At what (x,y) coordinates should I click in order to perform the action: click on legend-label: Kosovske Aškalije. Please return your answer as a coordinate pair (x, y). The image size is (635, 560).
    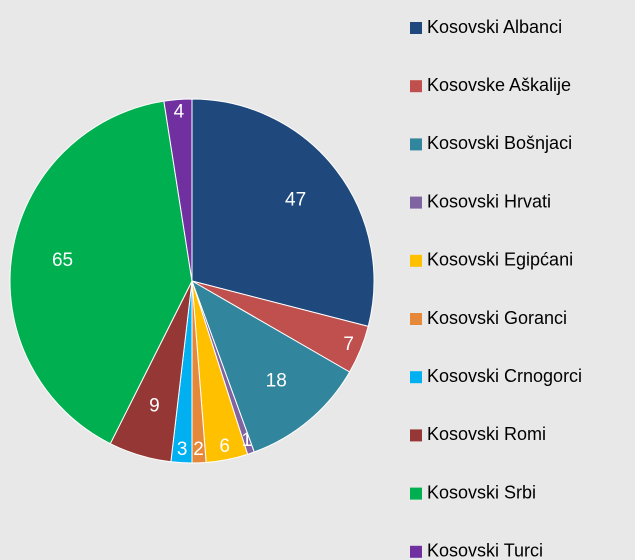
    Looking at the image, I should click on (499, 85).